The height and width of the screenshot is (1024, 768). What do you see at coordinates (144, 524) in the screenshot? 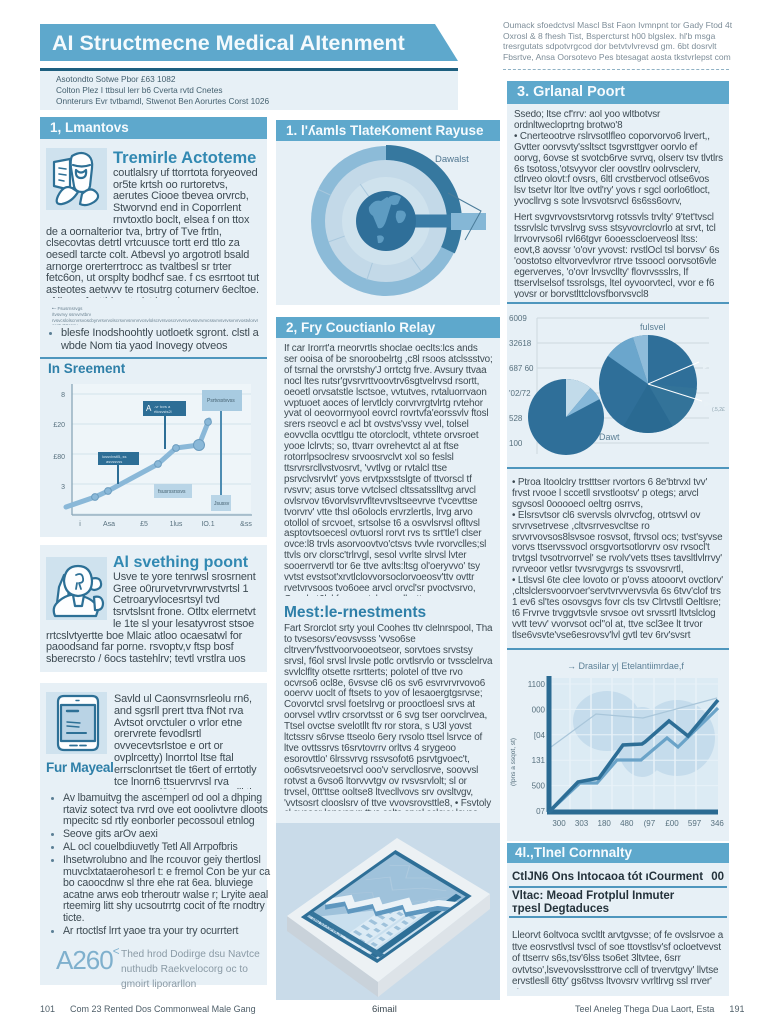
I see `svg-text: £5` at bounding box center [144, 524].